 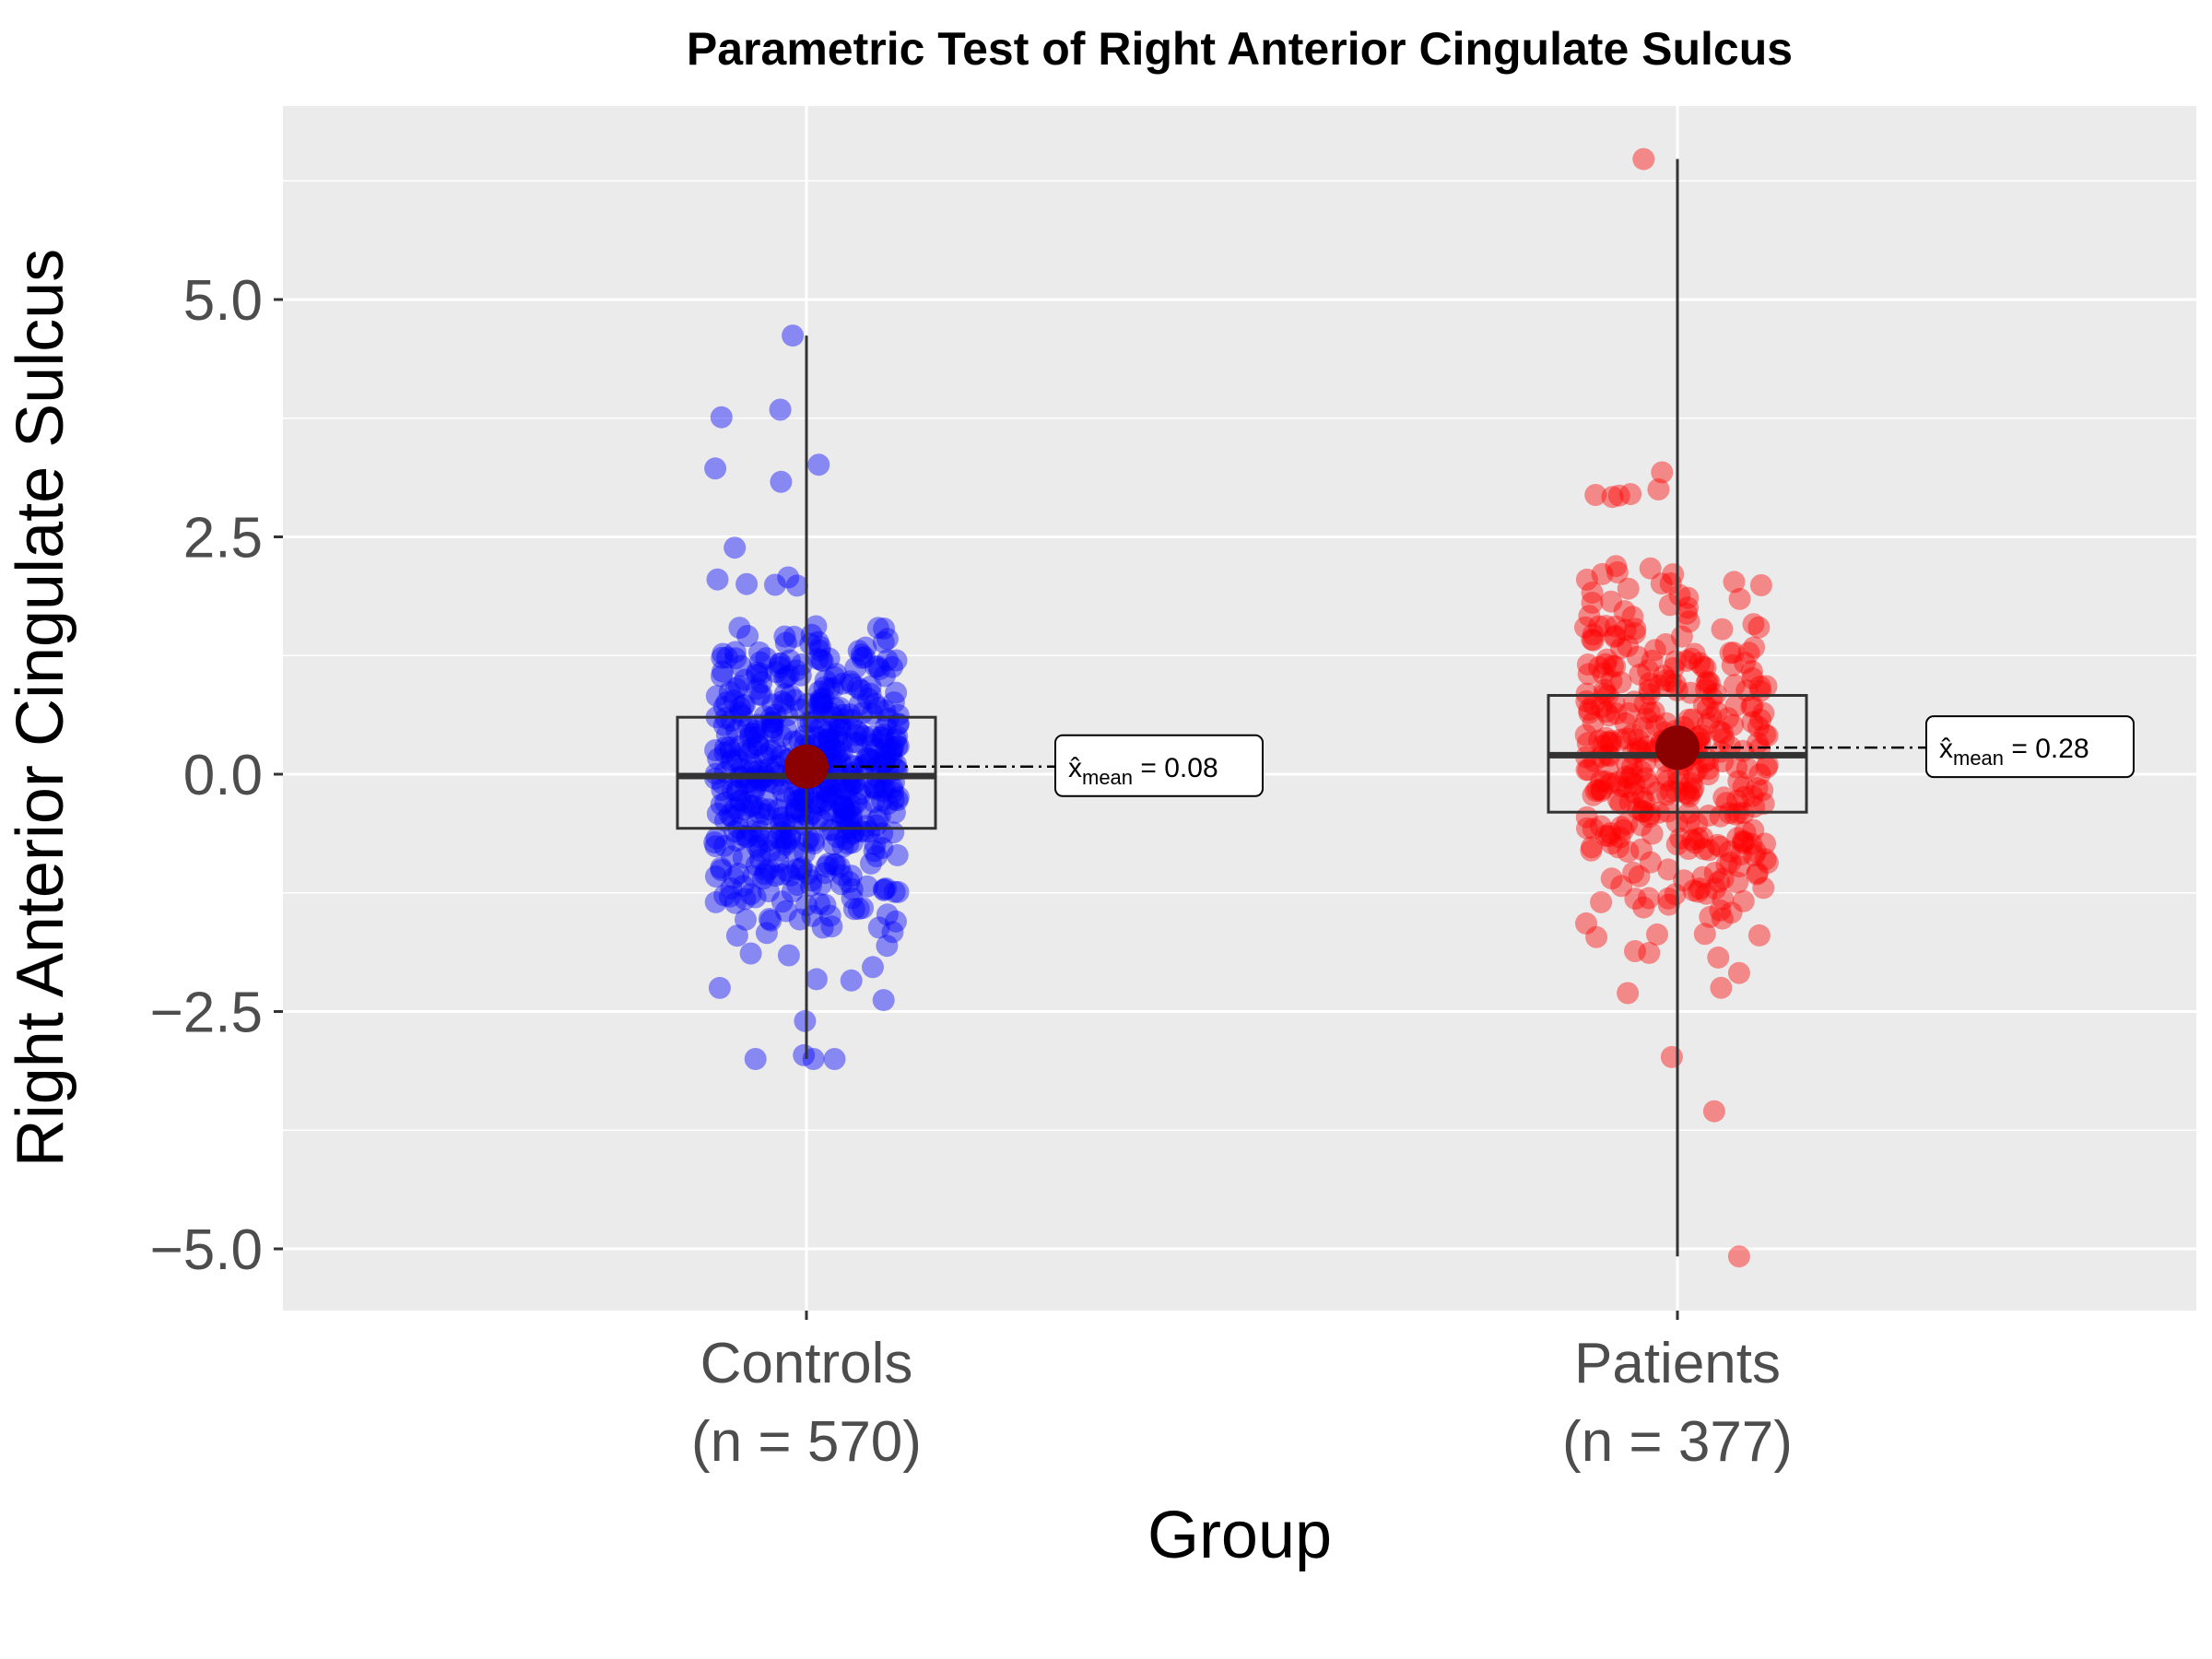 I want to click on mean-label-text: x̂mean = 0.08, so click(x=1143, y=771).